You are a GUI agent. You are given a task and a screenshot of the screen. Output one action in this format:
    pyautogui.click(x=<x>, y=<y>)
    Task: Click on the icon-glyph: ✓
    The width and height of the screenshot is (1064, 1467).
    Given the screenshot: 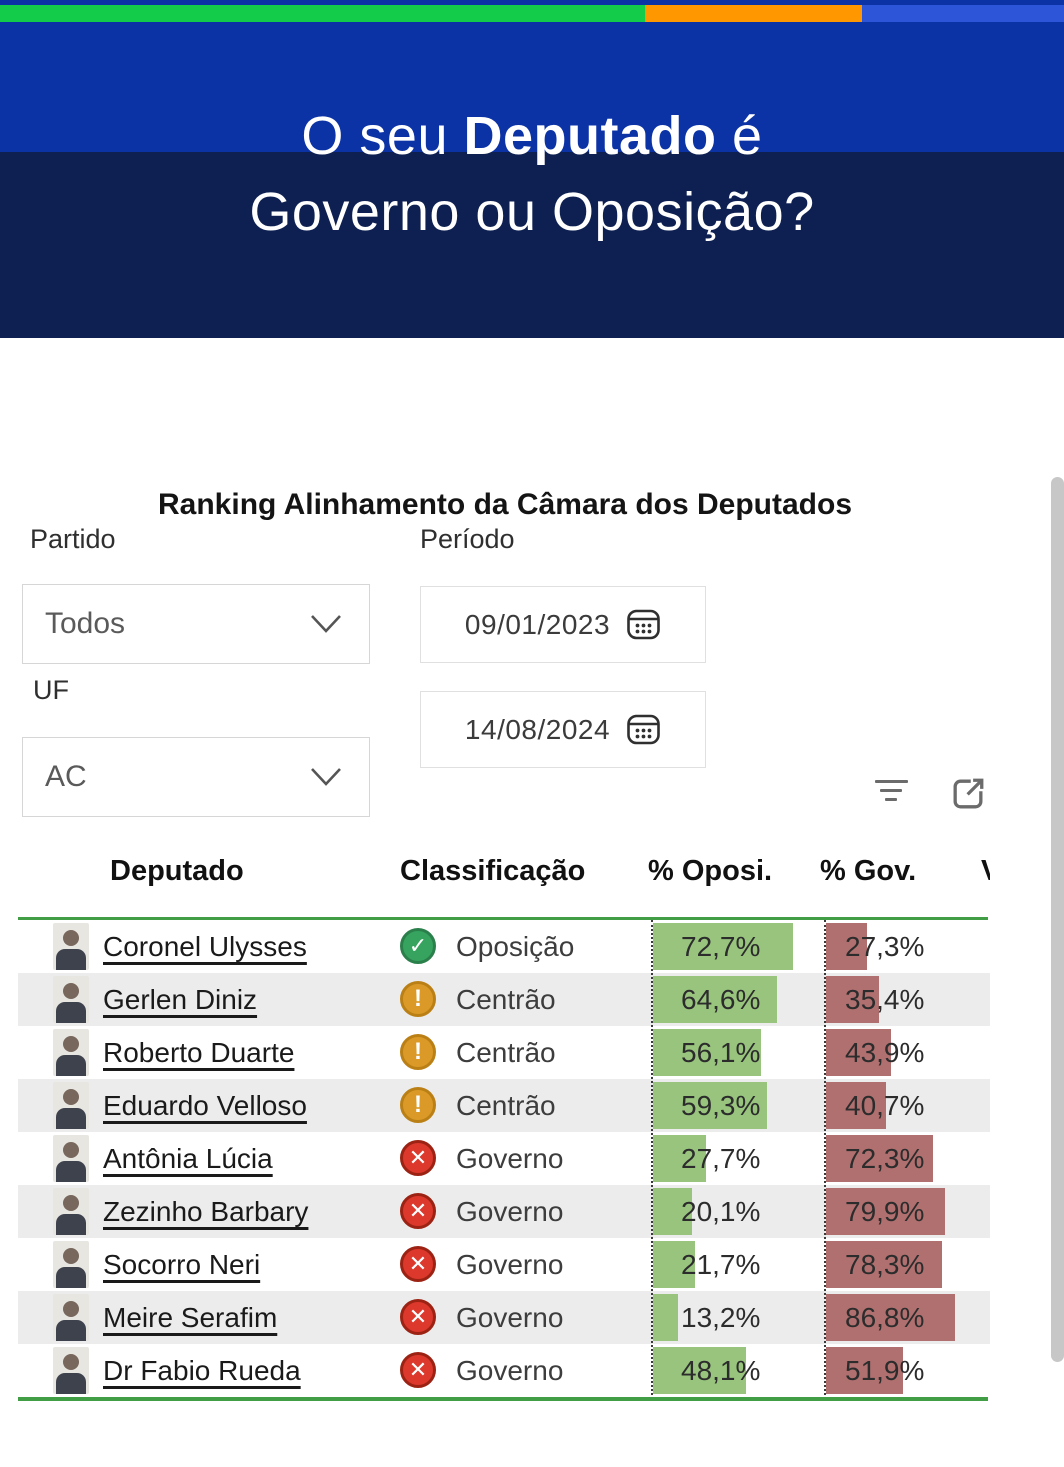 What is the action you would take?
    pyautogui.click(x=418, y=945)
    